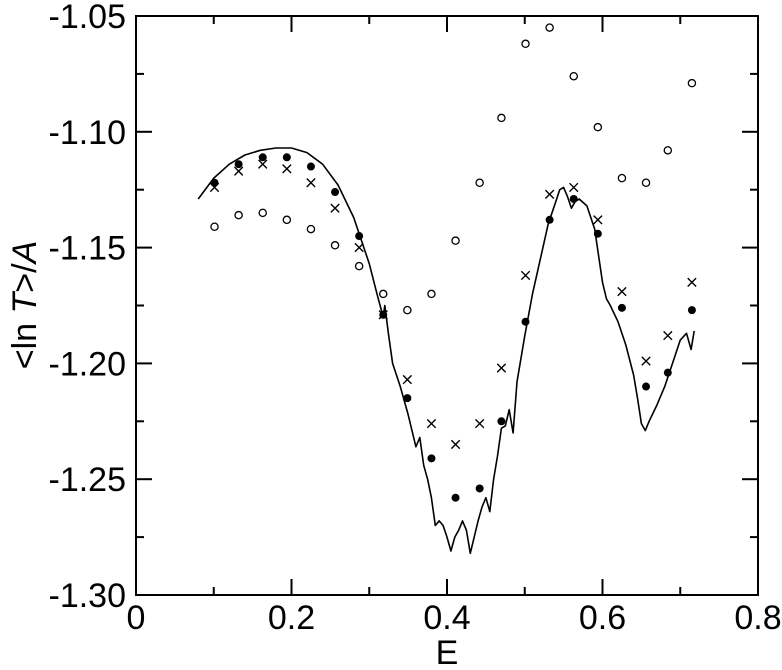 The width and height of the screenshot is (782, 670). I want to click on y-tick-label: -1.30, so click(88, 596).